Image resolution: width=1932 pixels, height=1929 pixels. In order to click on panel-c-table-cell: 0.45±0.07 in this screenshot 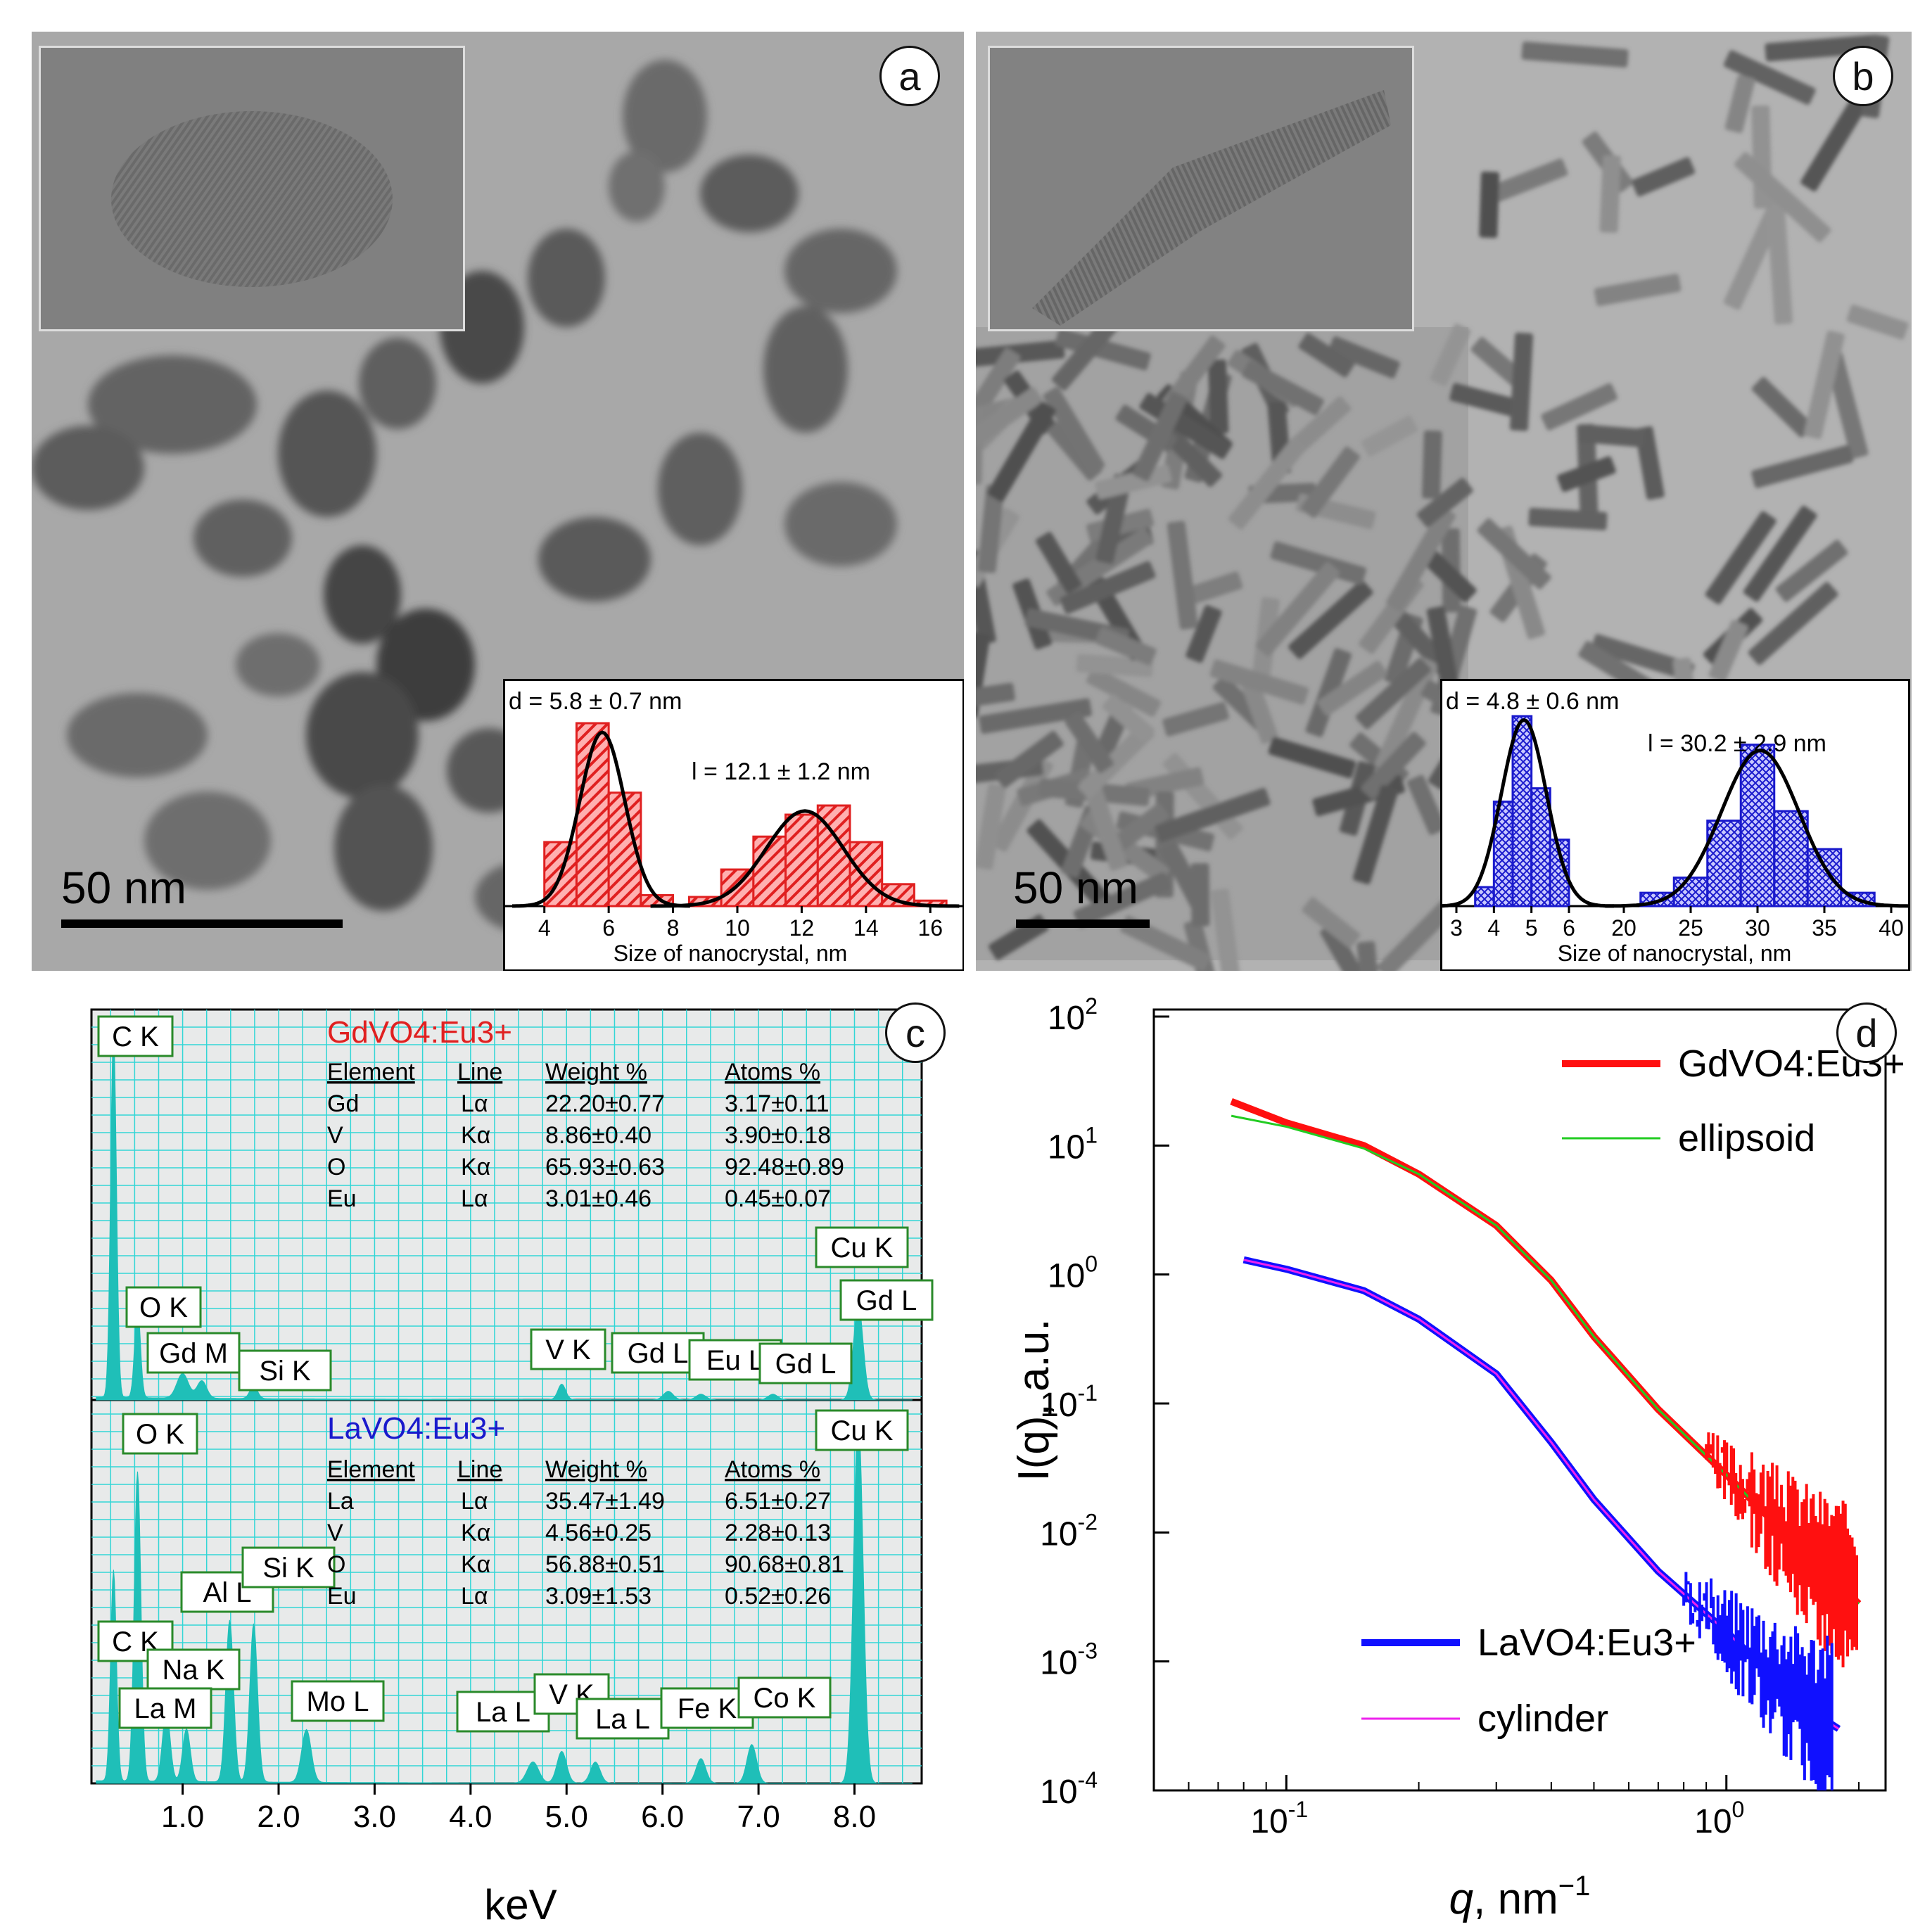, I will do `click(778, 1198)`.